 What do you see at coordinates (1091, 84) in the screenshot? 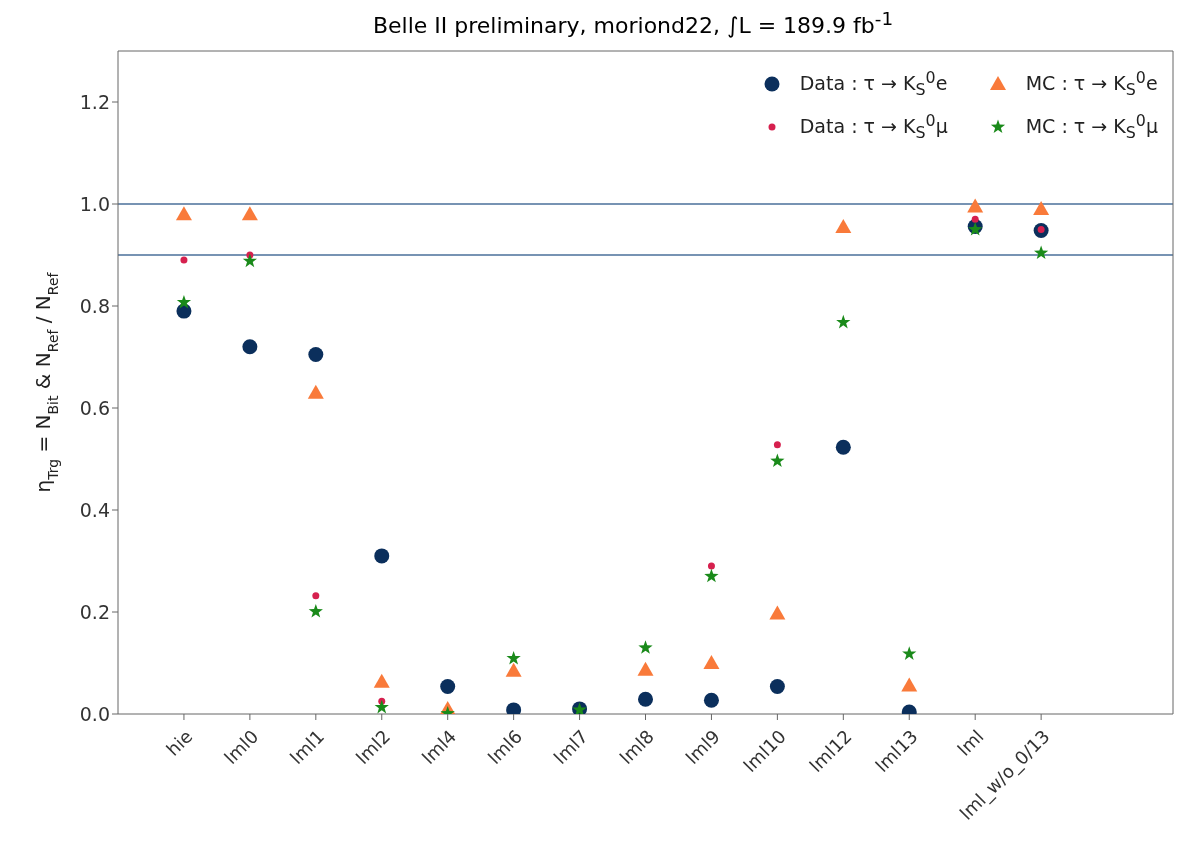
I see `legend-label: MC : τ → K$_{S}$$^{0}$e` at bounding box center [1091, 84].